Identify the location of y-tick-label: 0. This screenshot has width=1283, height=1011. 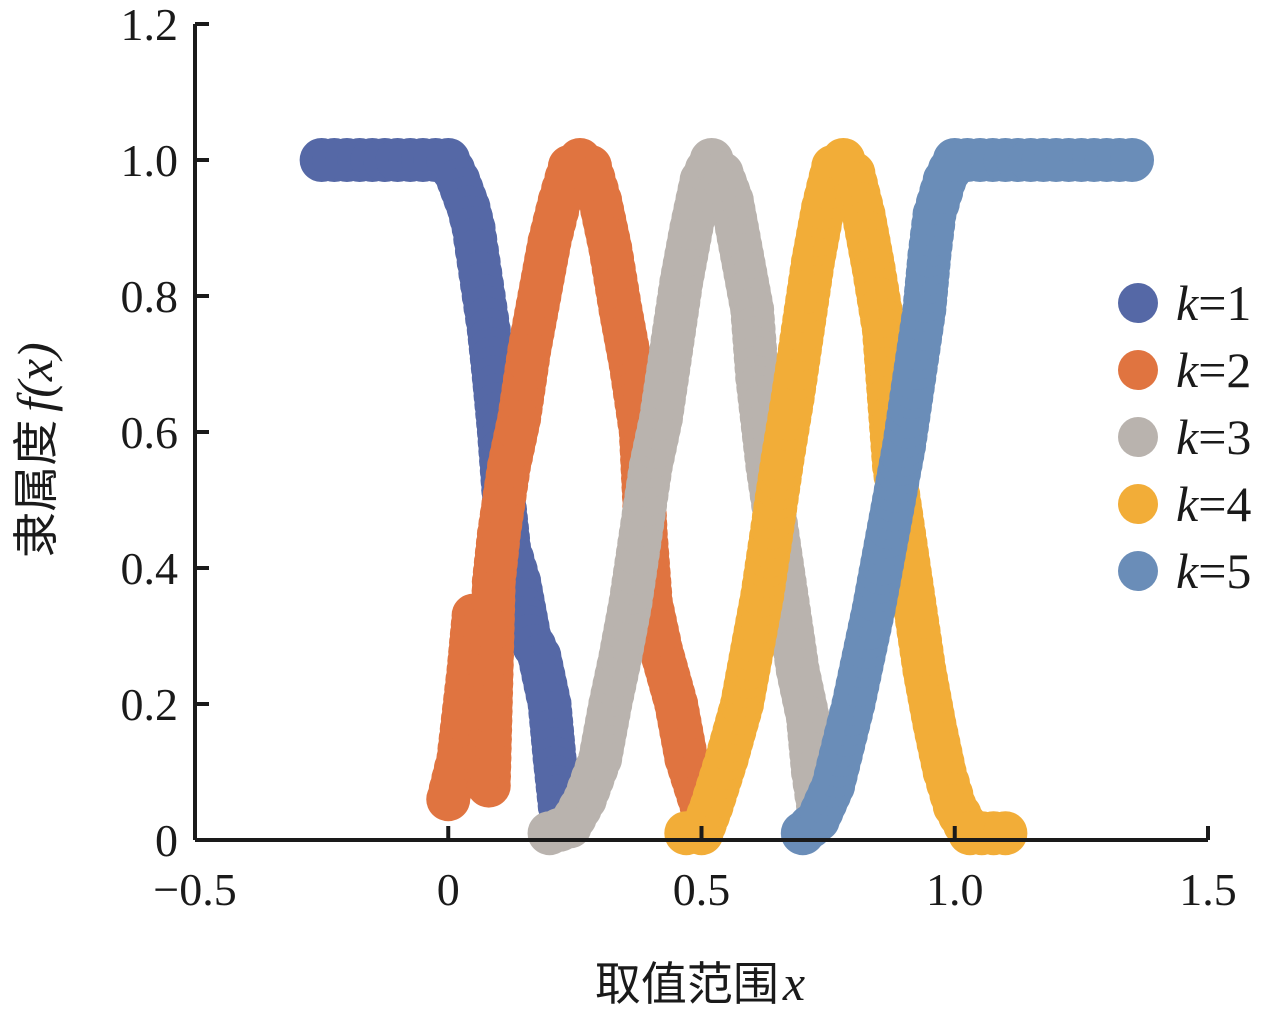
(166, 840).